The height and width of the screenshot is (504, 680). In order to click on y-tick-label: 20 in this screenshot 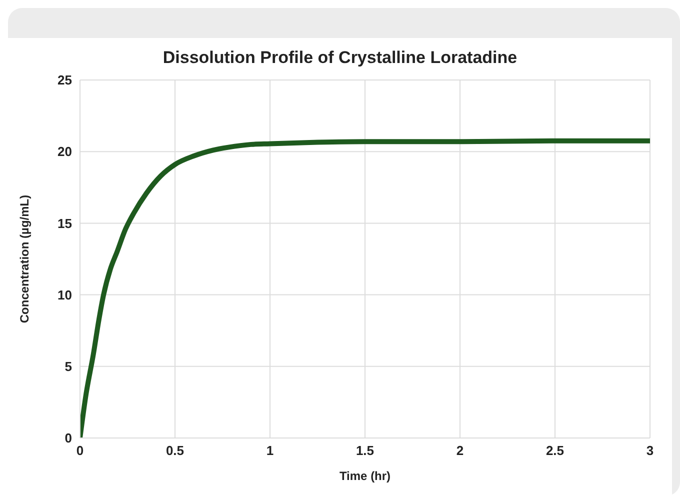, I will do `click(65, 152)`.